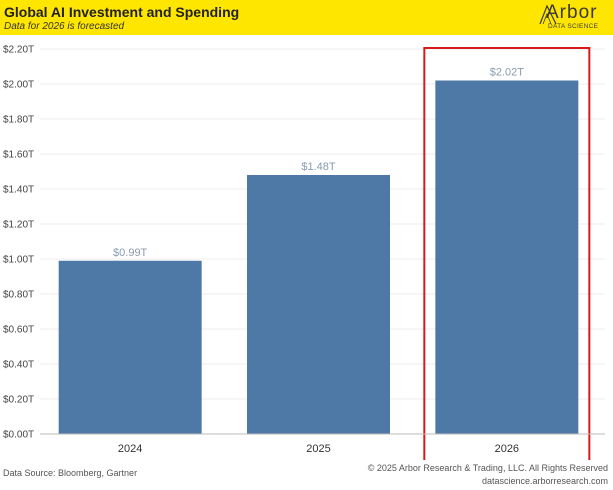 This screenshot has width=613, height=490. What do you see at coordinates (18, 190) in the screenshot?
I see `y-tick-label: $1.40T` at bounding box center [18, 190].